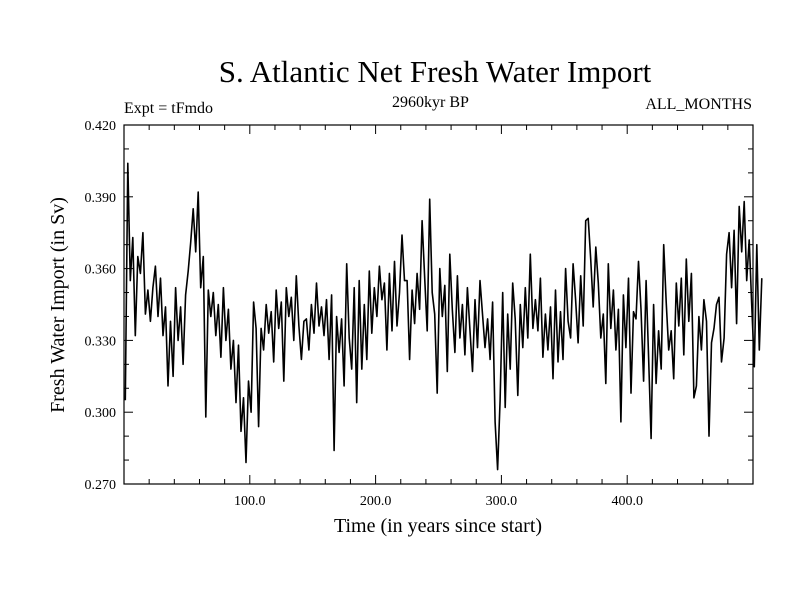 This screenshot has width=800, height=600. What do you see at coordinates (101, 413) in the screenshot?
I see `y-tick-label: 0.300` at bounding box center [101, 413].